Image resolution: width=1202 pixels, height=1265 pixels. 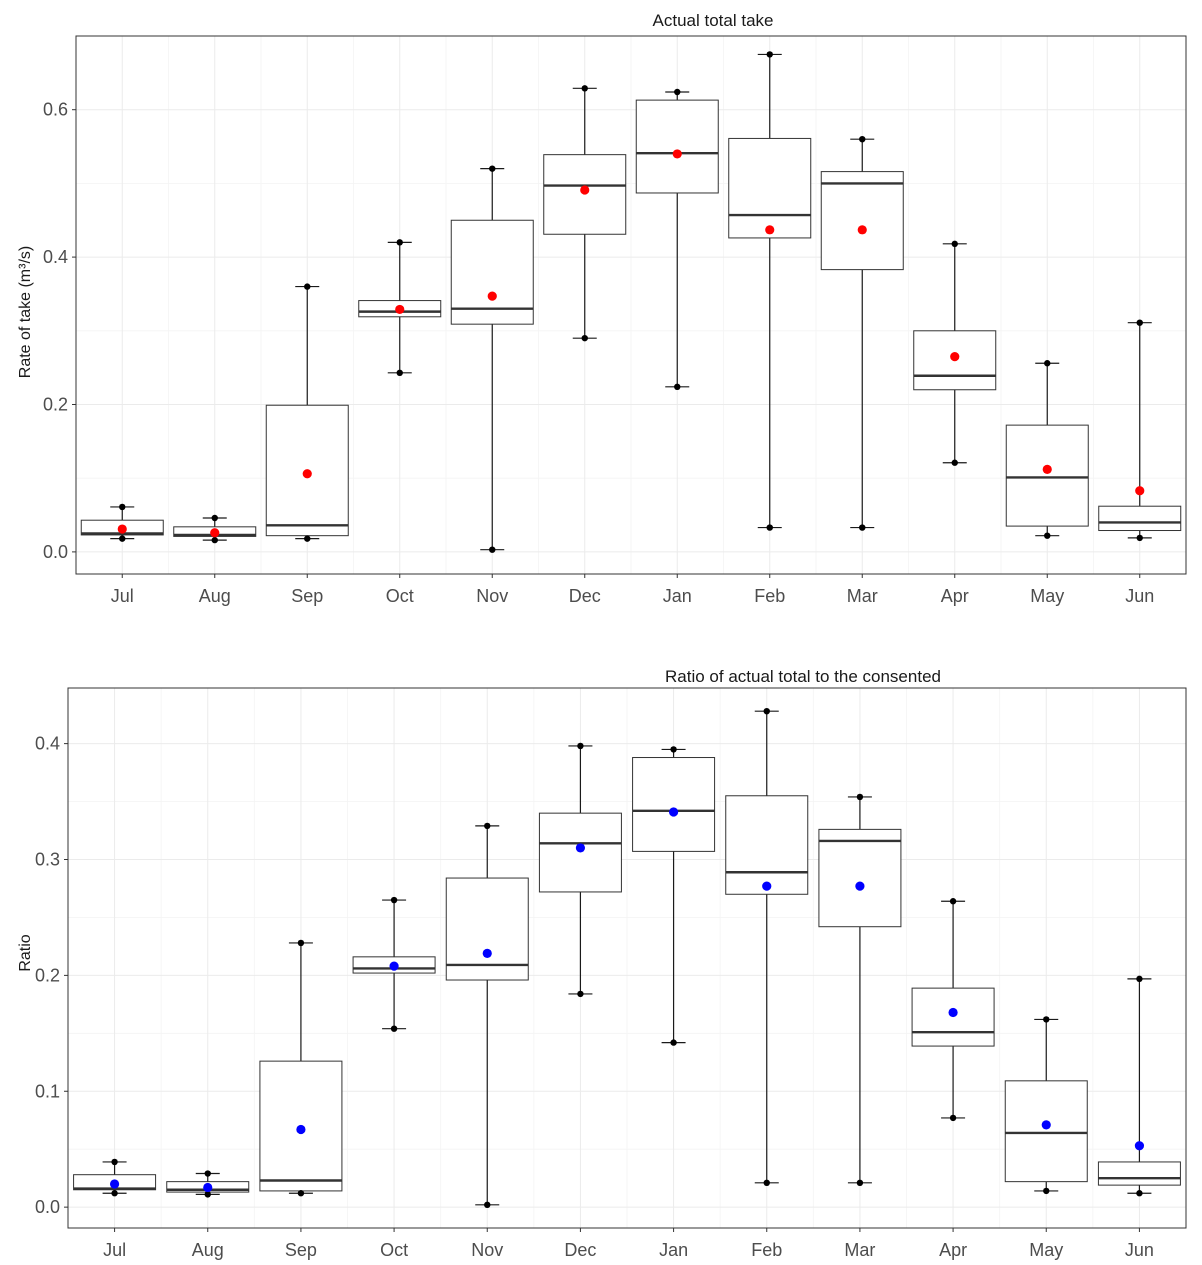 I want to click on top-chart-title: Actual total take, so click(x=713, y=20).